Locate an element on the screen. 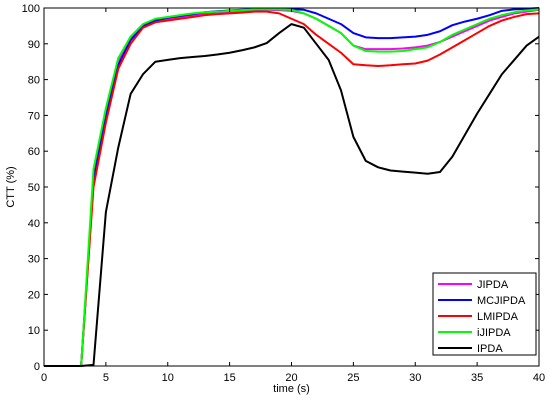 The width and height of the screenshot is (550, 402). legend-label-ijipda: iJIPDA is located at coordinates (494, 333).